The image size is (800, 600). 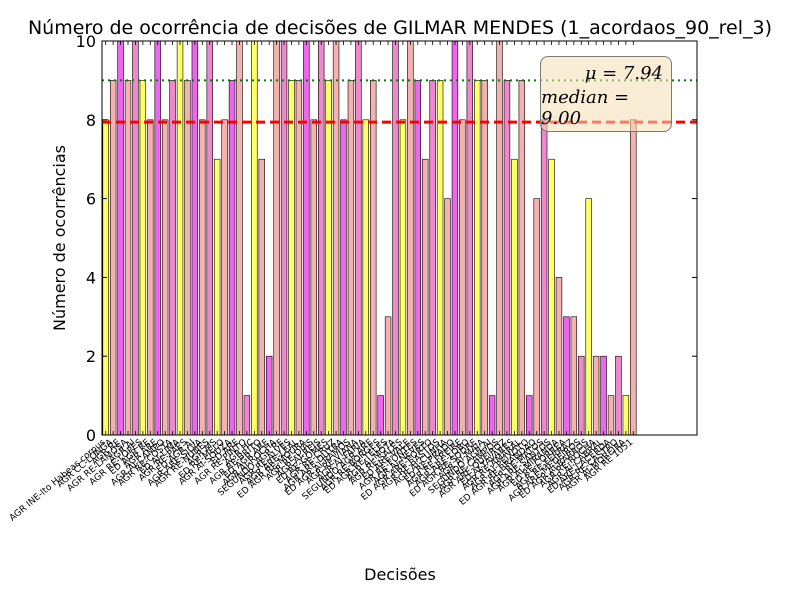 I want to click on y-tick-label: 2, so click(x=91, y=356).